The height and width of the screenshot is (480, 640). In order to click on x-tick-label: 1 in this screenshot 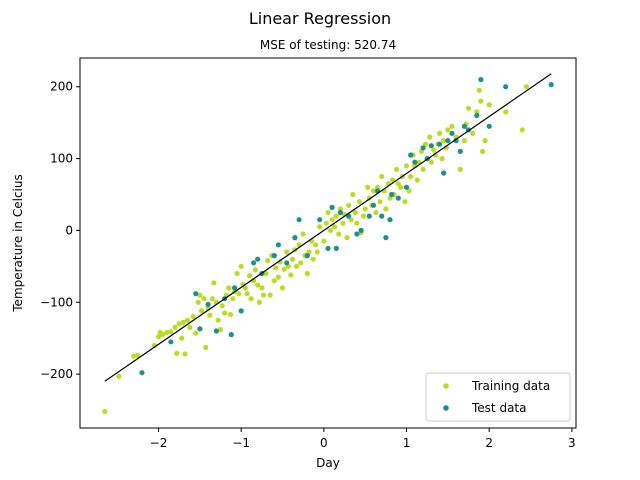, I will do `click(407, 443)`.